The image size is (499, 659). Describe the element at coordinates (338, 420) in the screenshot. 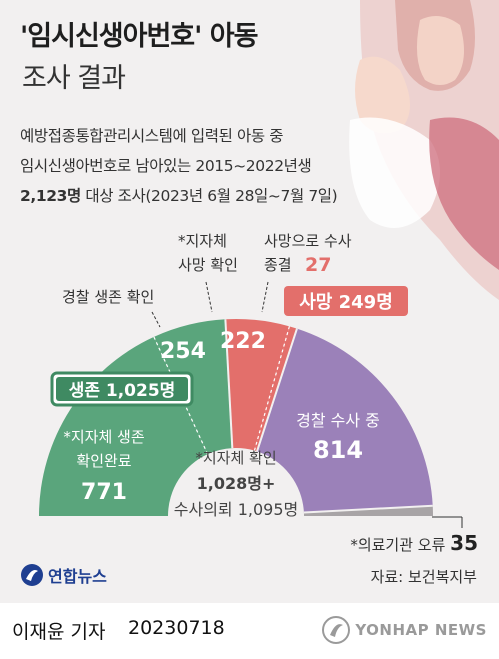

I see `label-investigation: 경찰 수사 중` at that location.